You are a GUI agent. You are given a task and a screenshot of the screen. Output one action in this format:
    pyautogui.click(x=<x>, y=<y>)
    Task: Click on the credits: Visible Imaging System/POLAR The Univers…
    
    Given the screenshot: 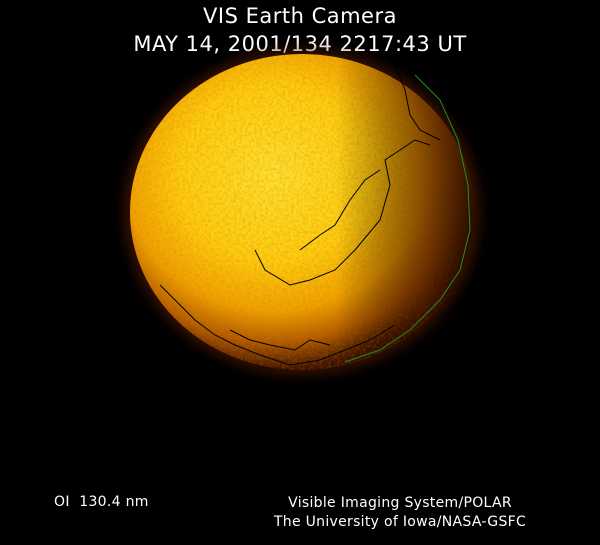 What is the action you would take?
    pyautogui.click(x=400, y=513)
    